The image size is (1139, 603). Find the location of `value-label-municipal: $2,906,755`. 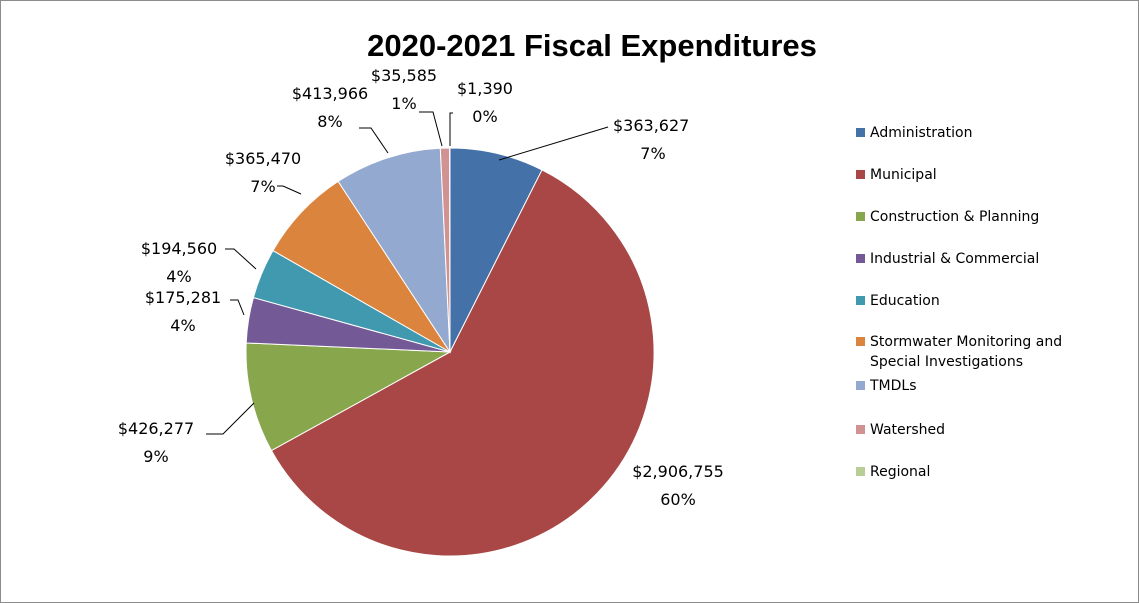

value-label-municipal: $2,906,755 is located at coordinates (678, 471).